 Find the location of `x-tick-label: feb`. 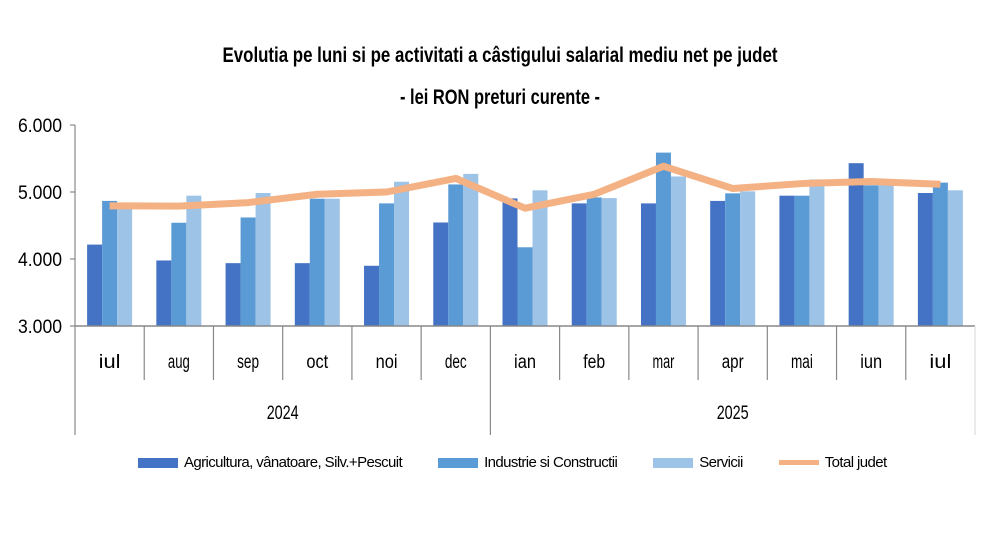

x-tick-label: feb is located at coordinates (594, 362).